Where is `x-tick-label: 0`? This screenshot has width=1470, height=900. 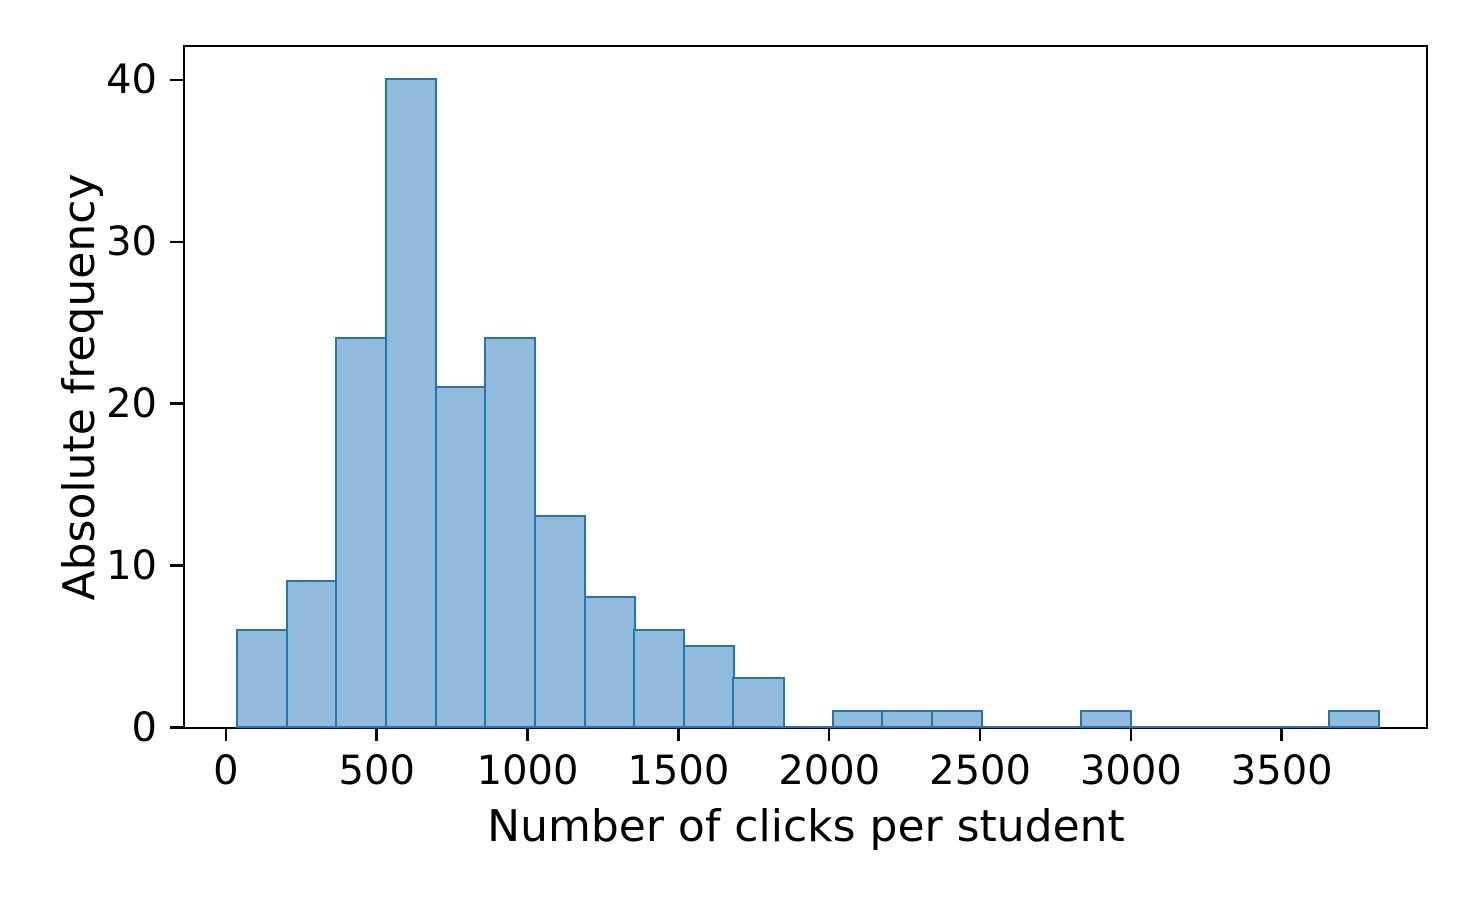 x-tick-label: 0 is located at coordinates (226, 771).